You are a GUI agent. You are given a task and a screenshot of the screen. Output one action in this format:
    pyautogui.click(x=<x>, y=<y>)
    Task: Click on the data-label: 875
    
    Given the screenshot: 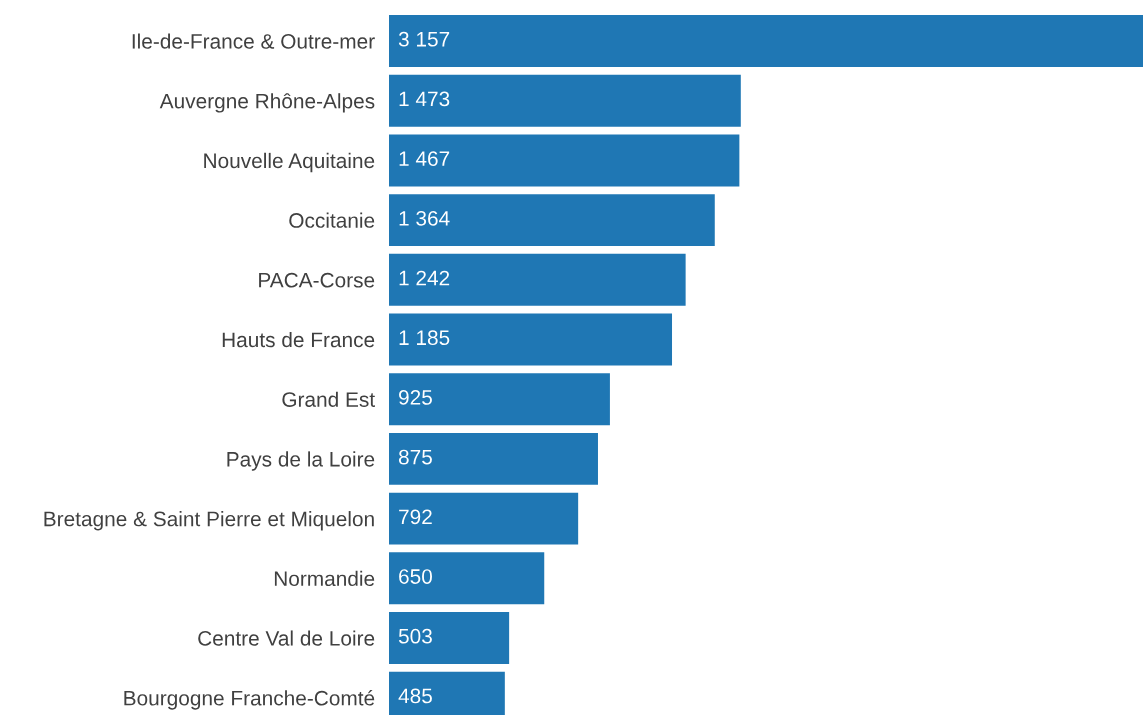 What is the action you would take?
    pyautogui.click(x=415, y=457)
    